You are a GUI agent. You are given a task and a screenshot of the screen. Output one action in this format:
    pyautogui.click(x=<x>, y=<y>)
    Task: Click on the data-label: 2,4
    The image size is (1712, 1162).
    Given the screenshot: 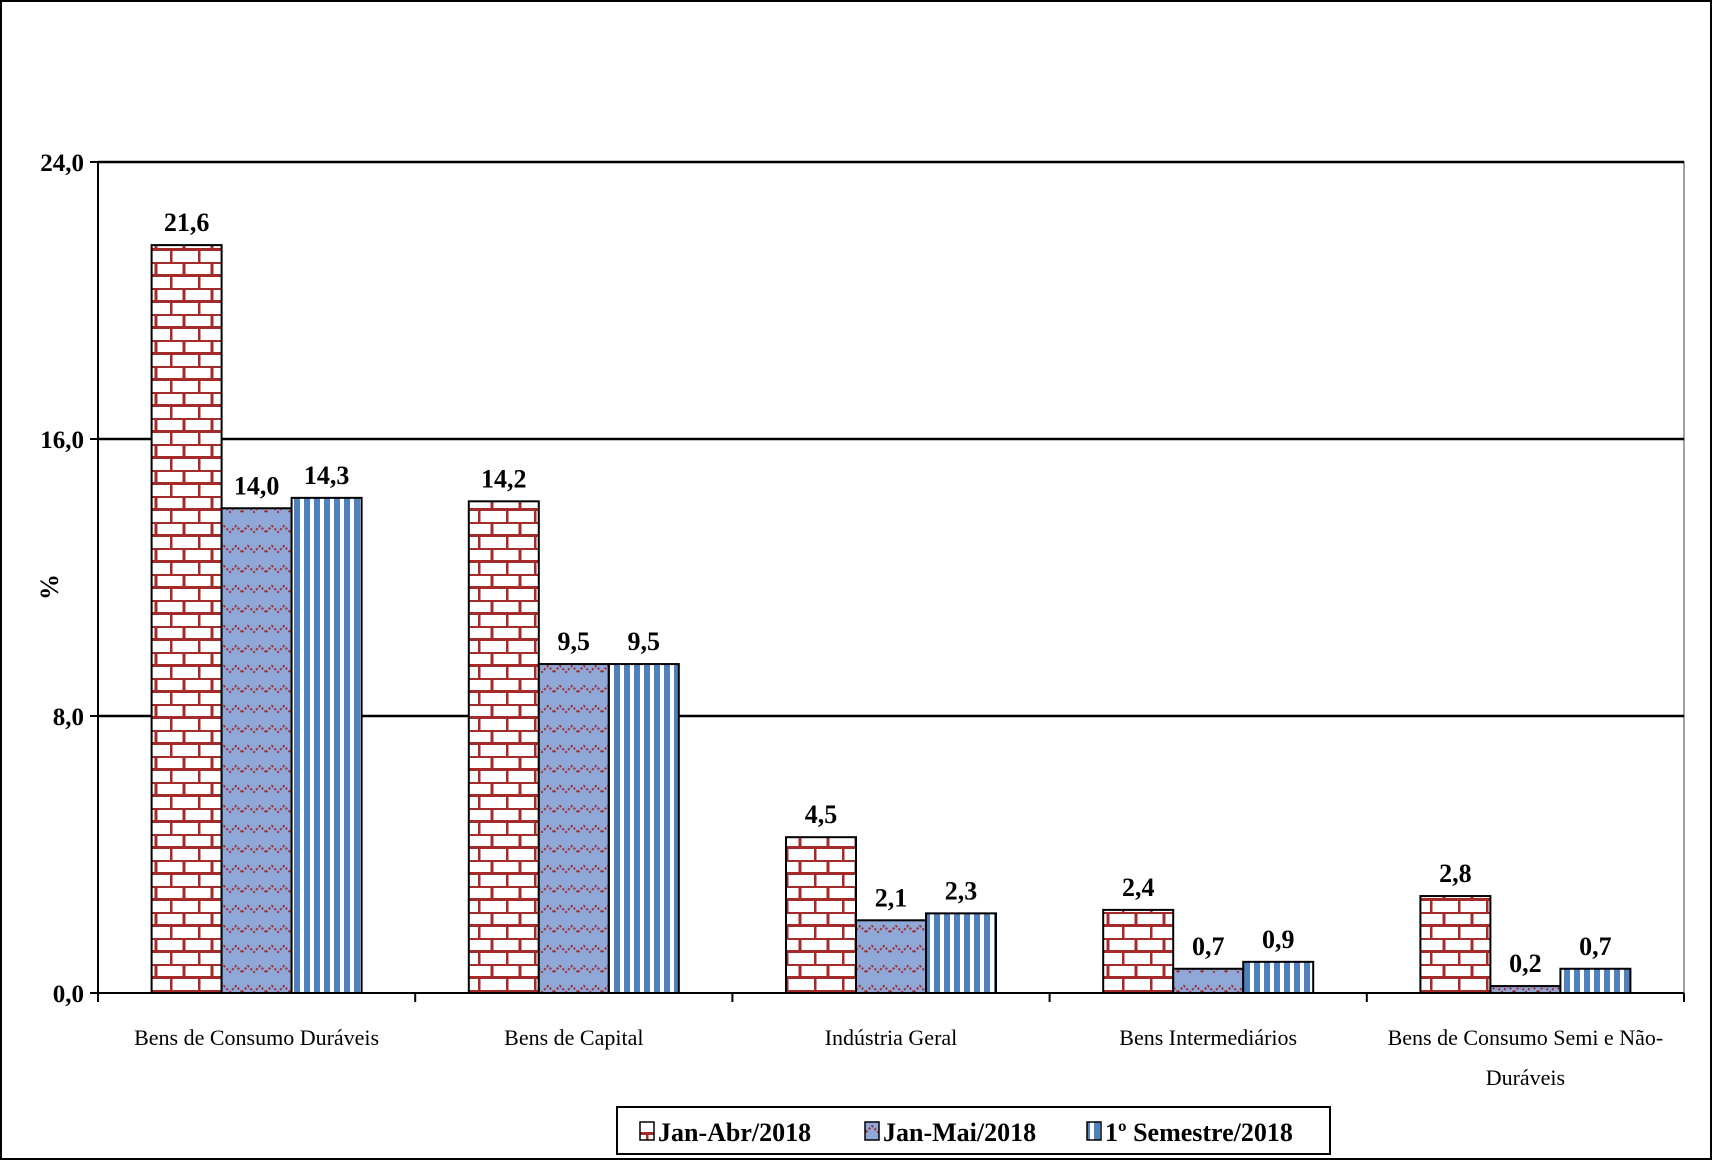 What is the action you would take?
    pyautogui.click(x=1138, y=887)
    